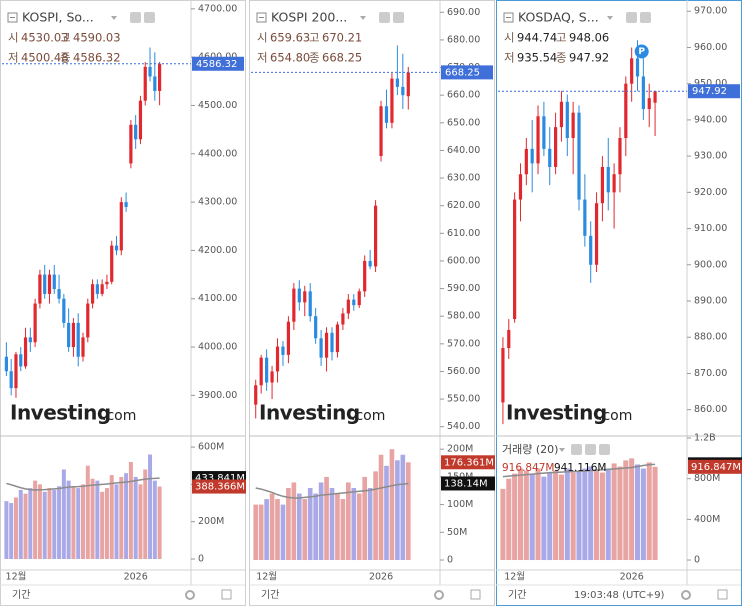 The width and height of the screenshot is (745, 607). What do you see at coordinates (604, 449) in the screenshot?
I see `legend-close-icon` at bounding box center [604, 449].